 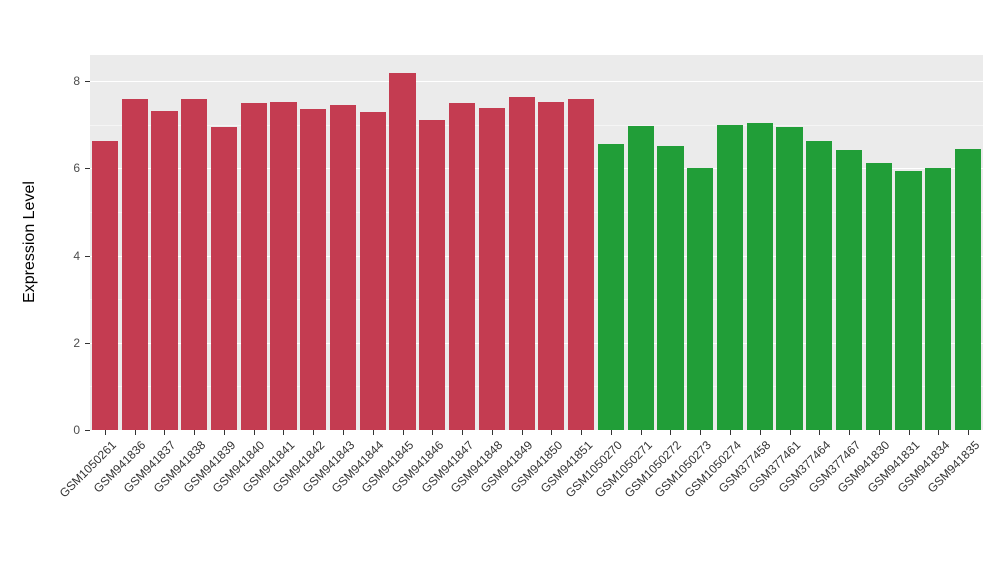 I want to click on bar-GSM941830, so click(x=878, y=296).